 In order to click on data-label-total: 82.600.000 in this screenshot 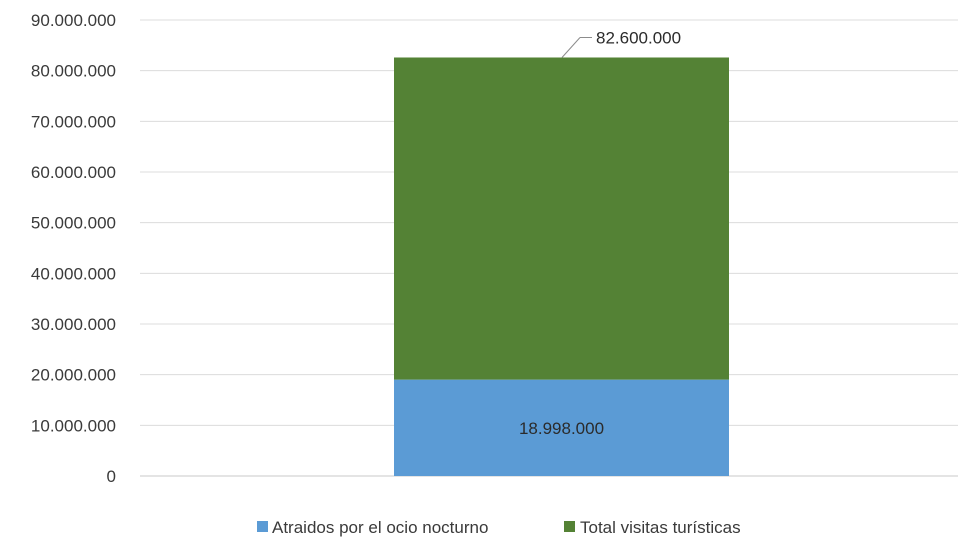, I will do `click(638, 37)`.